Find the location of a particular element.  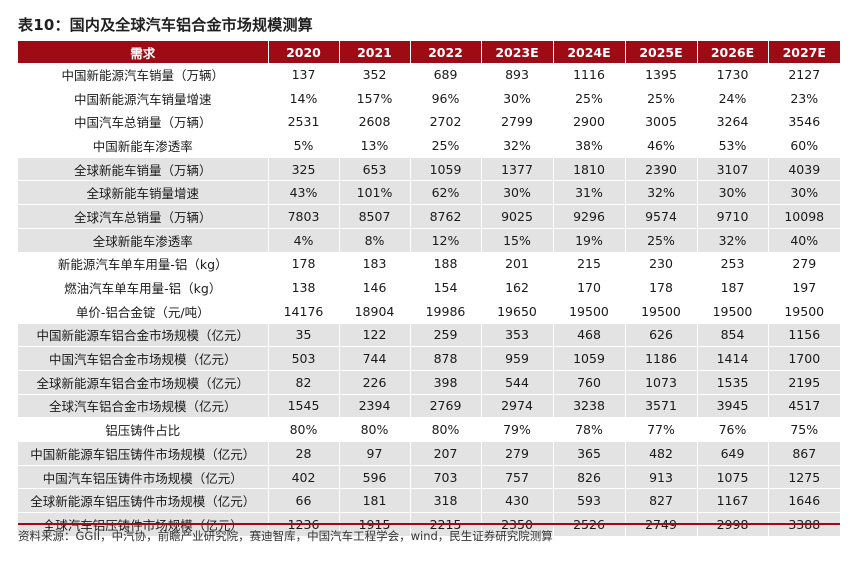

table-cell: 1377 is located at coordinates (517, 169).